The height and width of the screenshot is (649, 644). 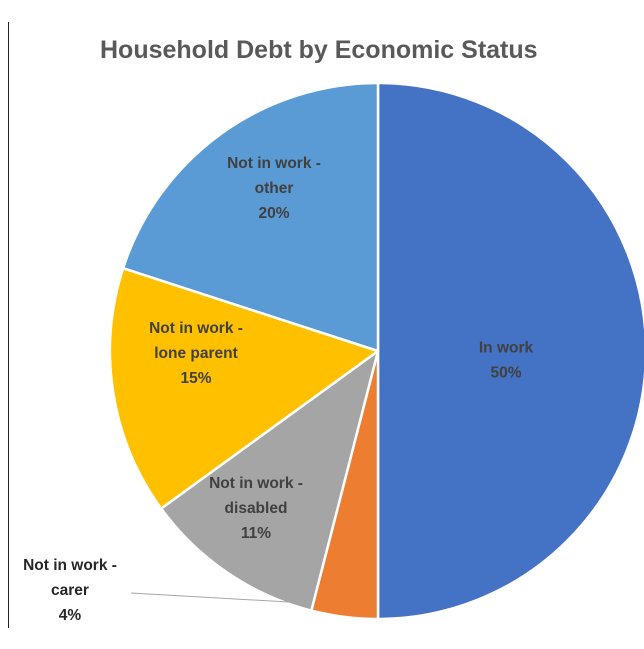 I want to click on data-label-0: In work 50%, so click(x=506, y=361).